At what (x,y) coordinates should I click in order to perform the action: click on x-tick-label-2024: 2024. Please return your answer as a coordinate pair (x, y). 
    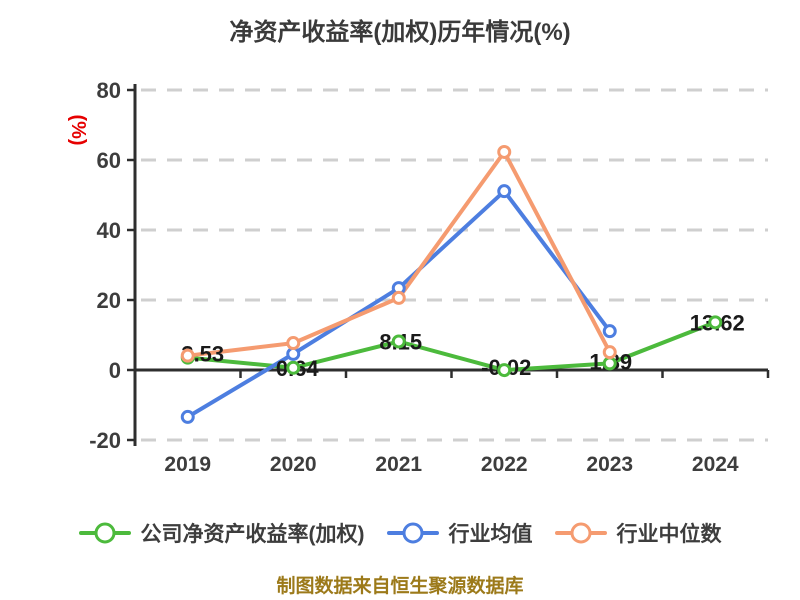
    Looking at the image, I should click on (715, 464).